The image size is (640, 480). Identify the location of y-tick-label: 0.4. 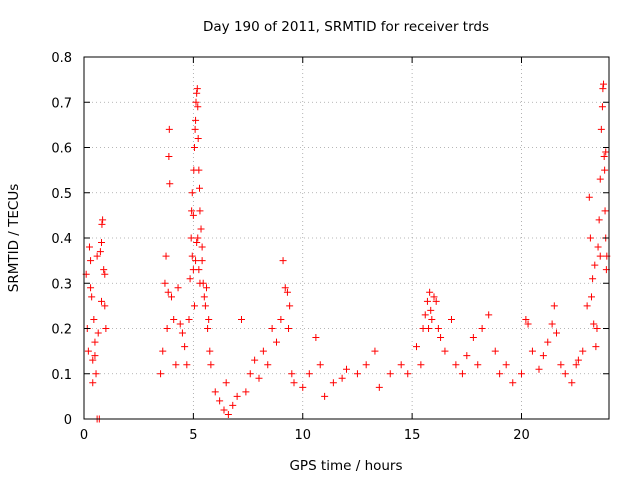
(61, 239).